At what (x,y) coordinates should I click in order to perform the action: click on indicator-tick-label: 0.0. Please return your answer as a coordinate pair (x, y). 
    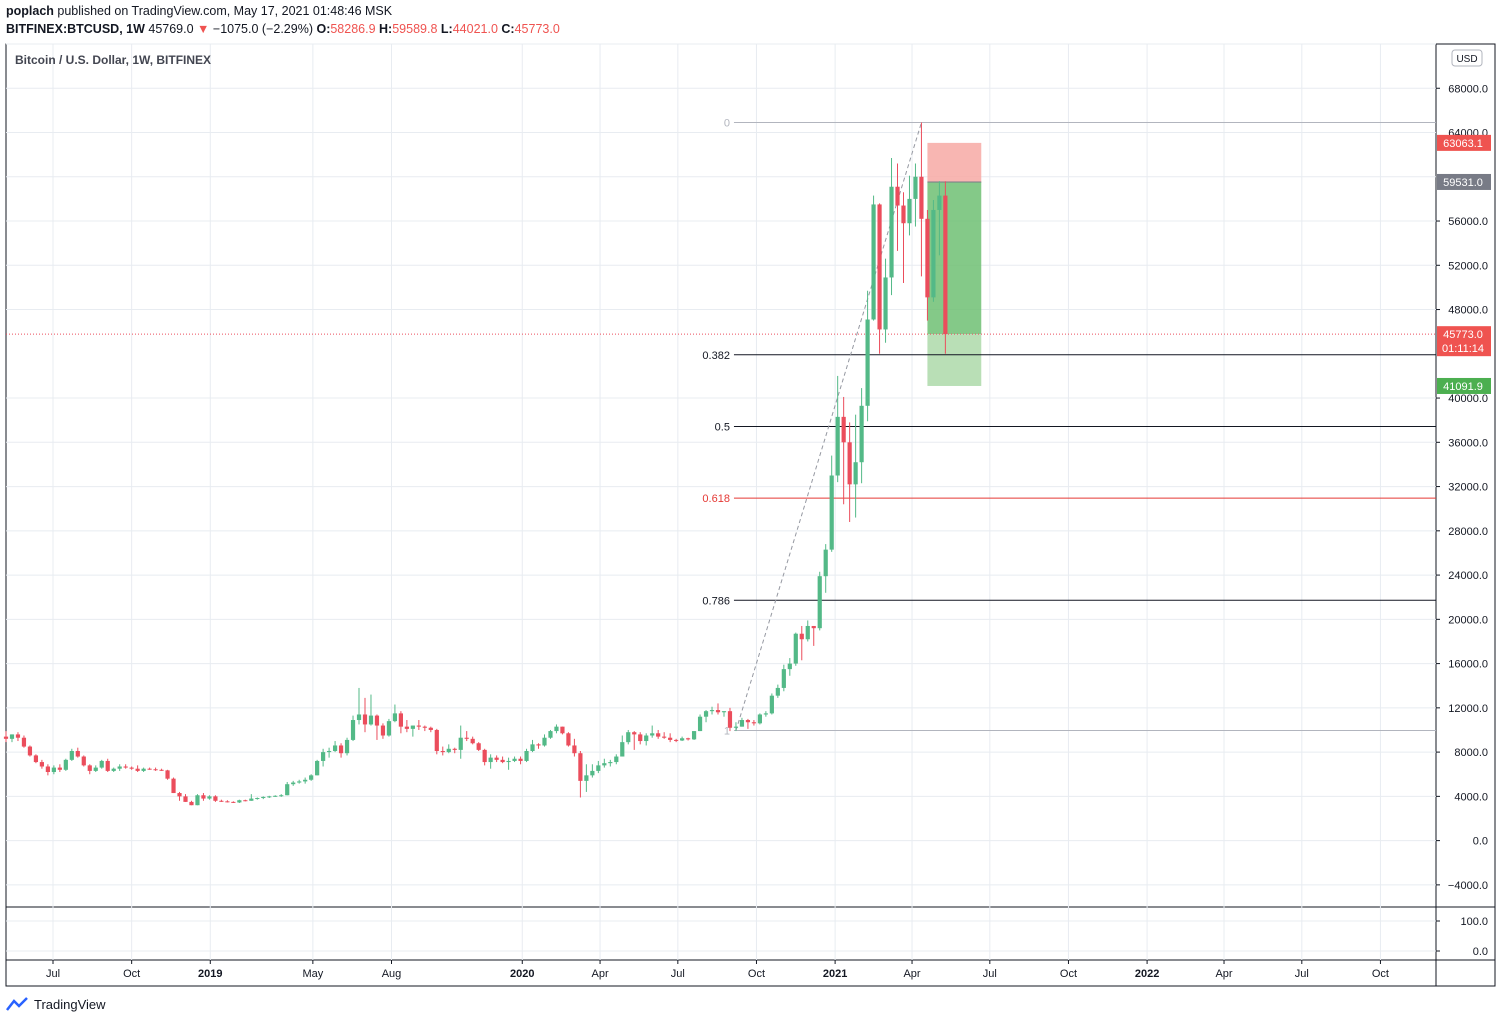
    Looking at the image, I should click on (1480, 952).